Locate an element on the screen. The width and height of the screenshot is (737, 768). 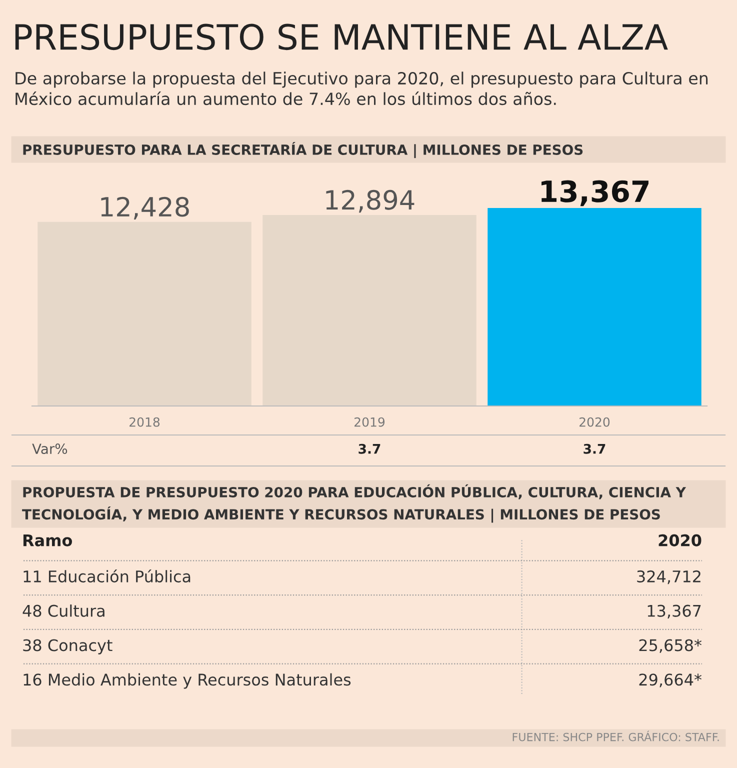
data-label: 12,894 is located at coordinates (370, 201).